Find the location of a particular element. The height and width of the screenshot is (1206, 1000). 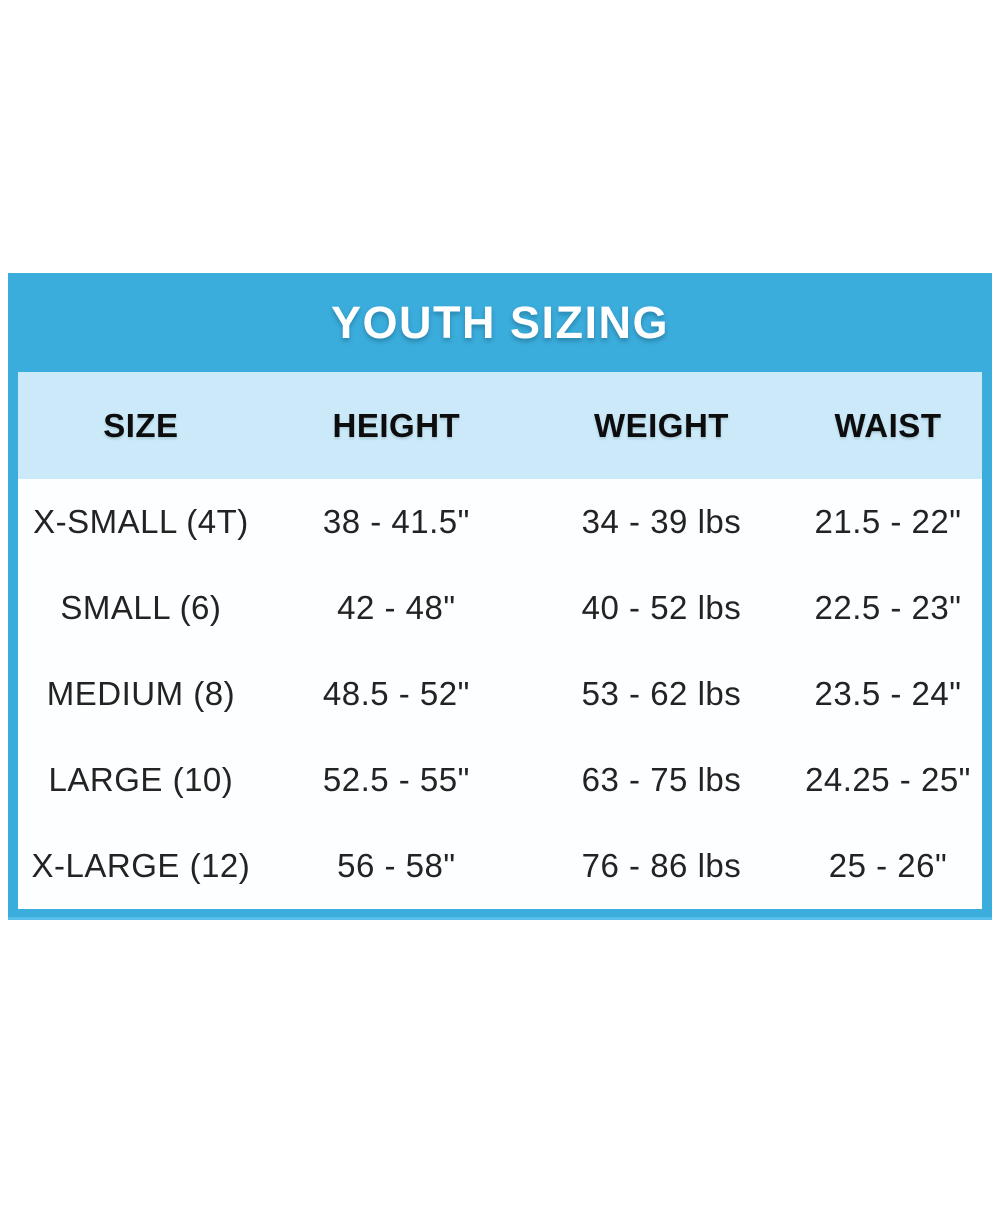

table-title-banner: YOUTH SIZING is located at coordinates (500, 322).